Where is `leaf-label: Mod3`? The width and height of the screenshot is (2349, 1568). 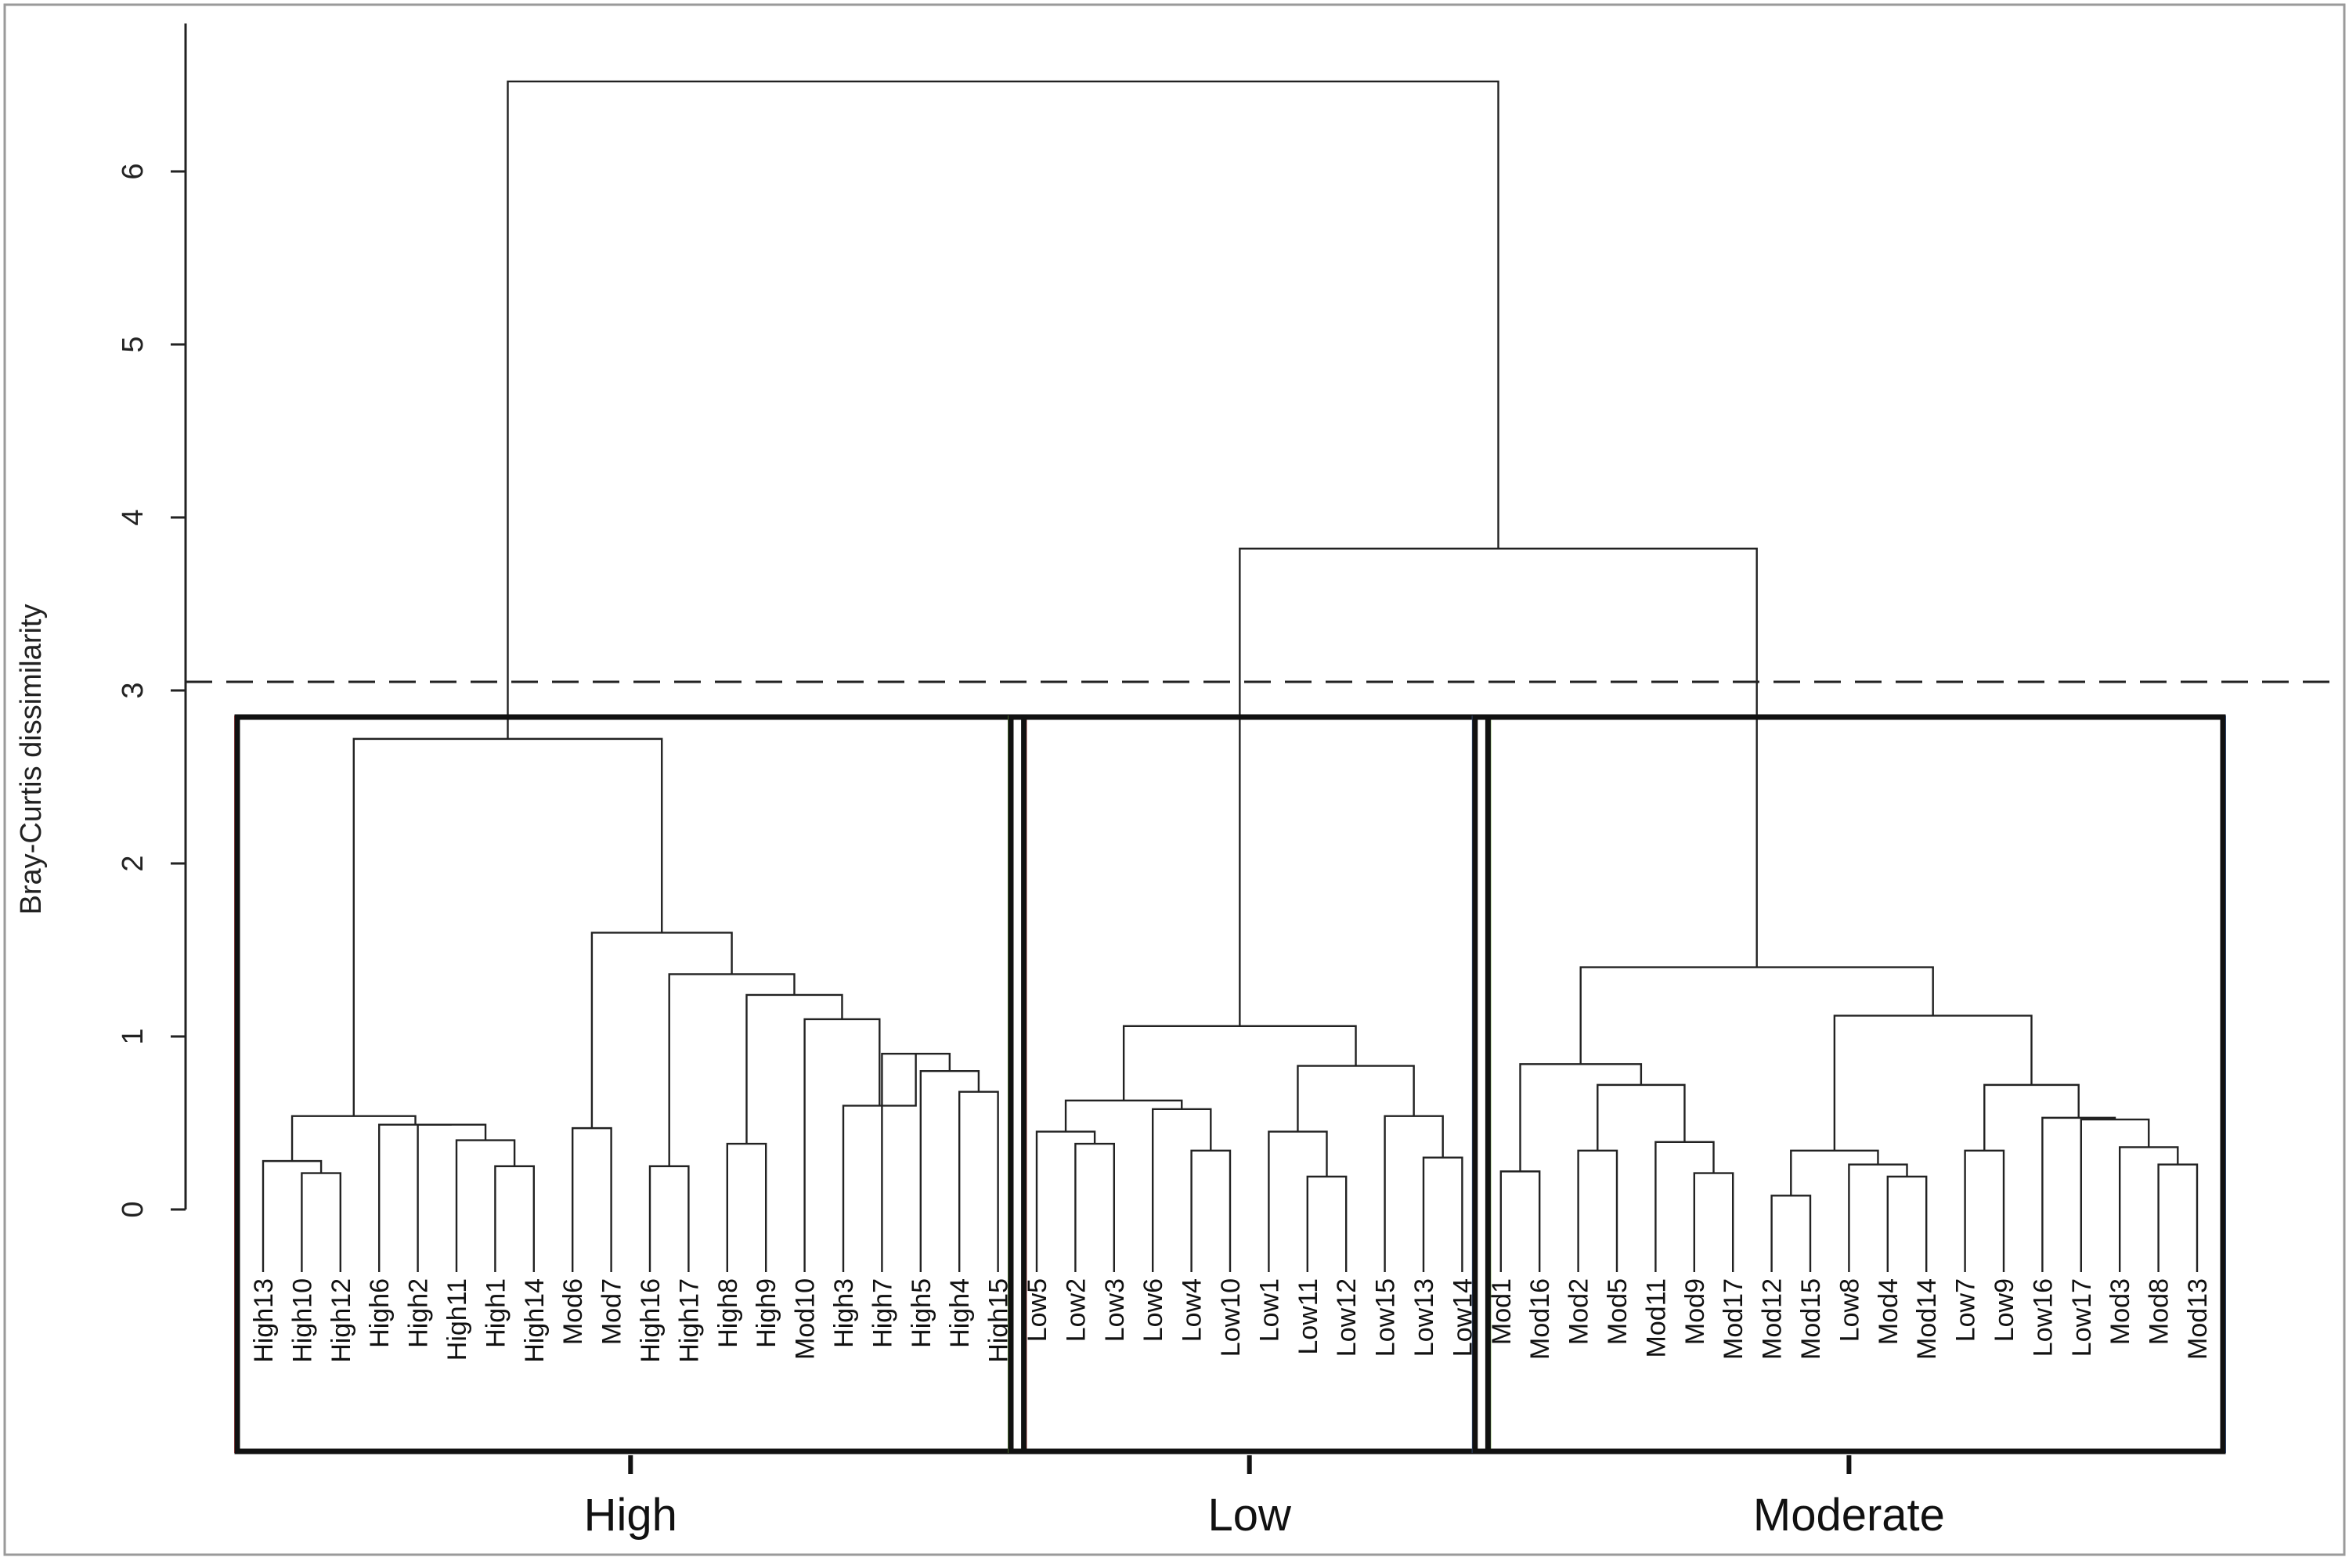 leaf-label: Mod3 is located at coordinates (2120, 1311).